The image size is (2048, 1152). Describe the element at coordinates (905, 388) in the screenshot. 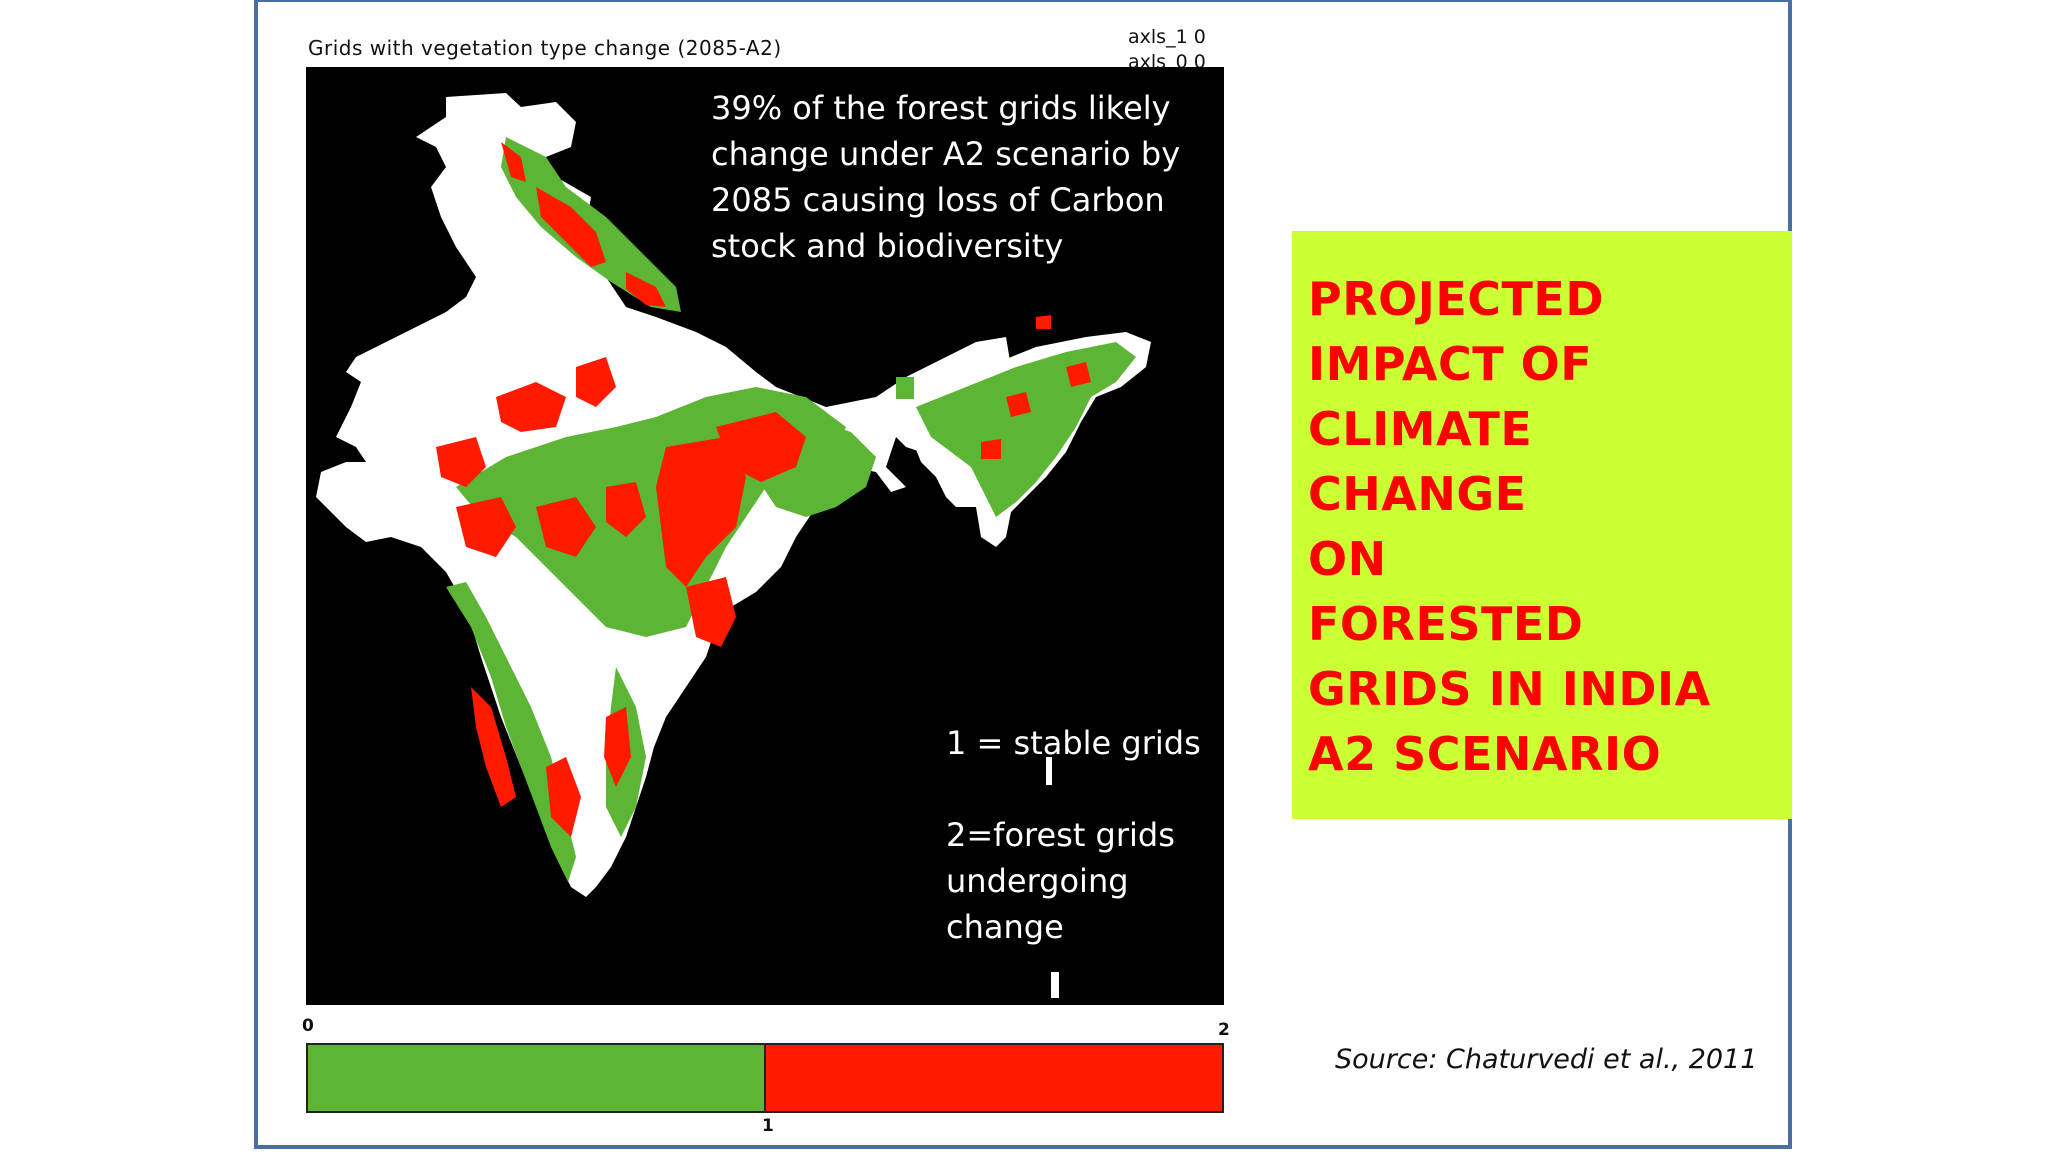

I see `northeast-outlier` at that location.